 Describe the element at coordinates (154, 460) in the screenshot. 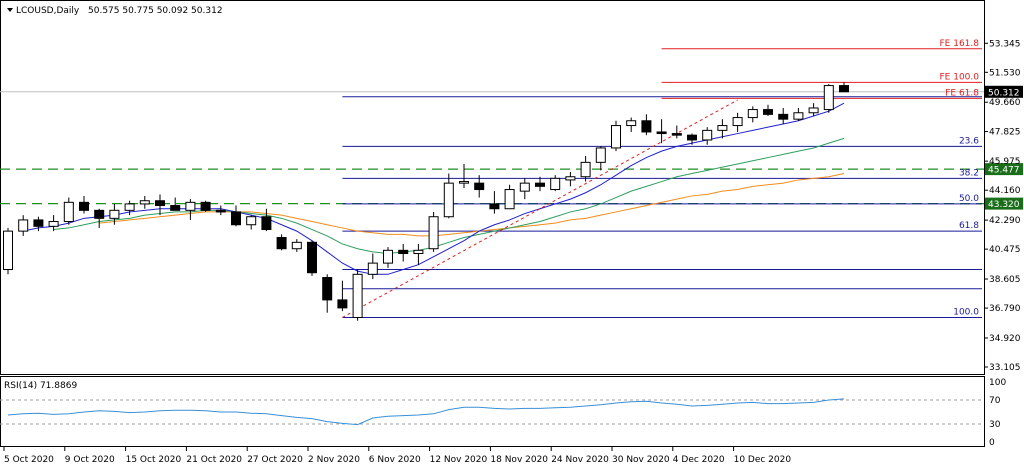

I see `x-tick-label: 15 Oct 2020` at that location.